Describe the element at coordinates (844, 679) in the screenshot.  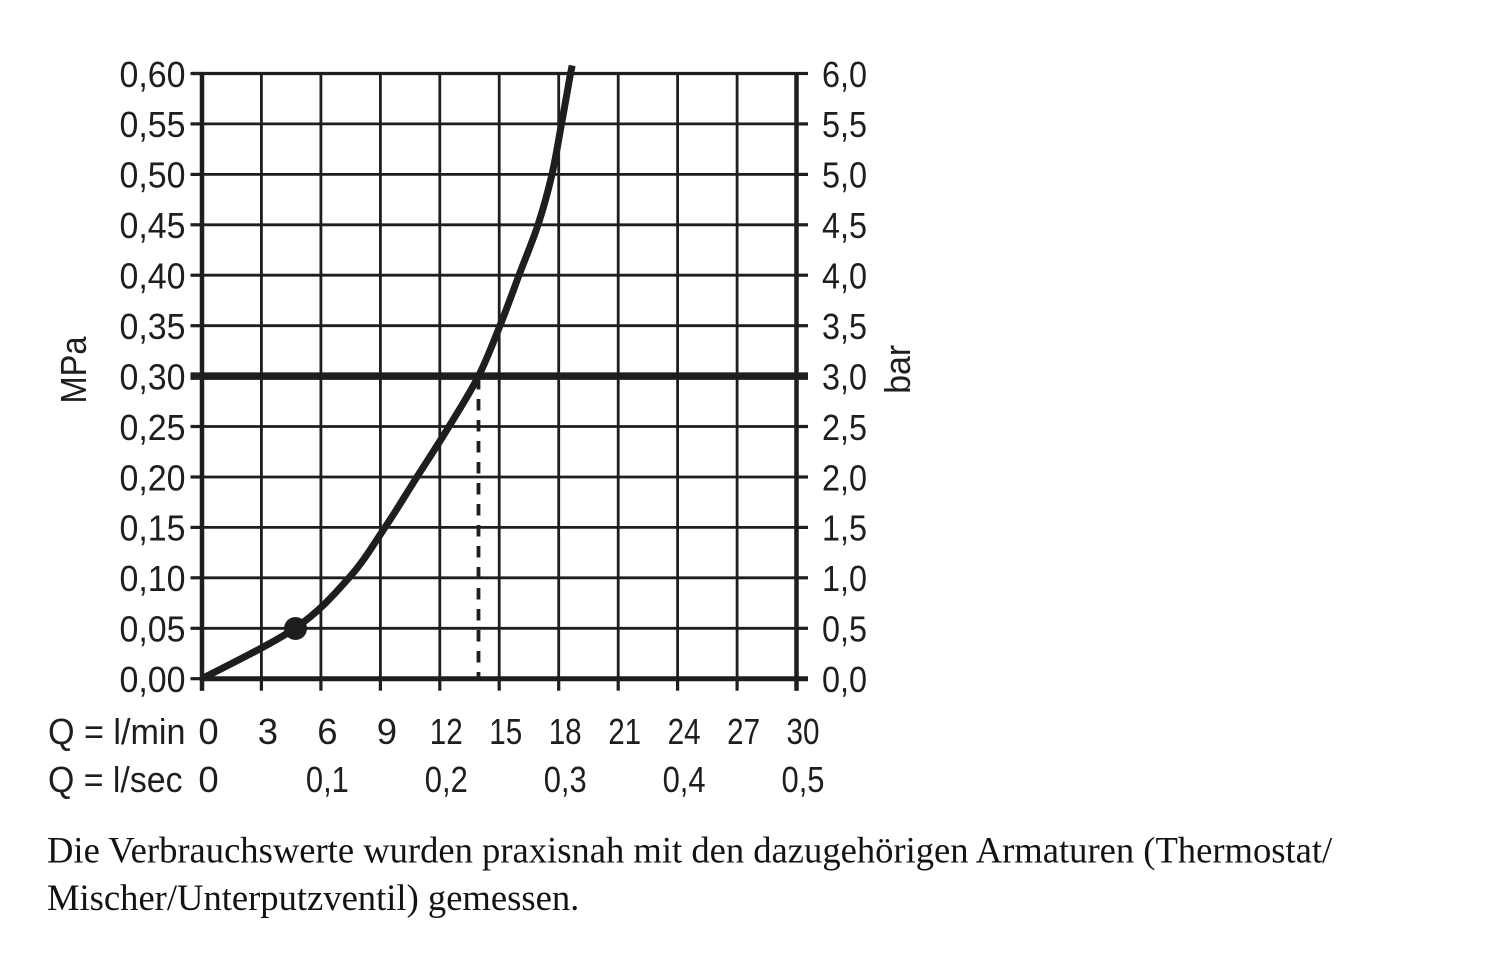
I see `svg-text: 0,0` at that location.